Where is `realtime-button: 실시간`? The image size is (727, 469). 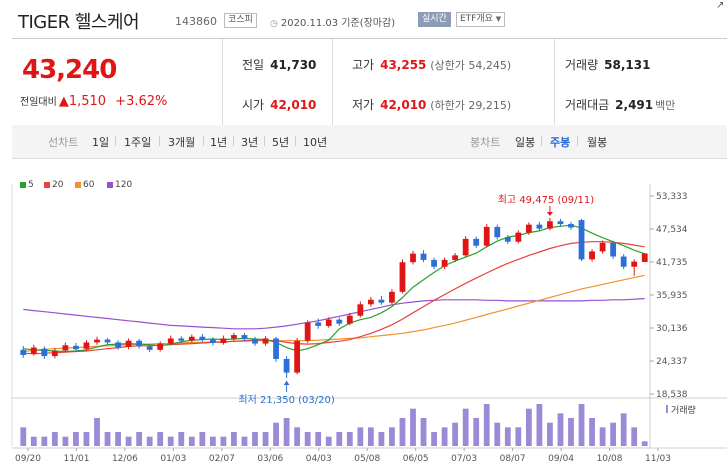 realtime-button: 실시간 is located at coordinates (434, 19).